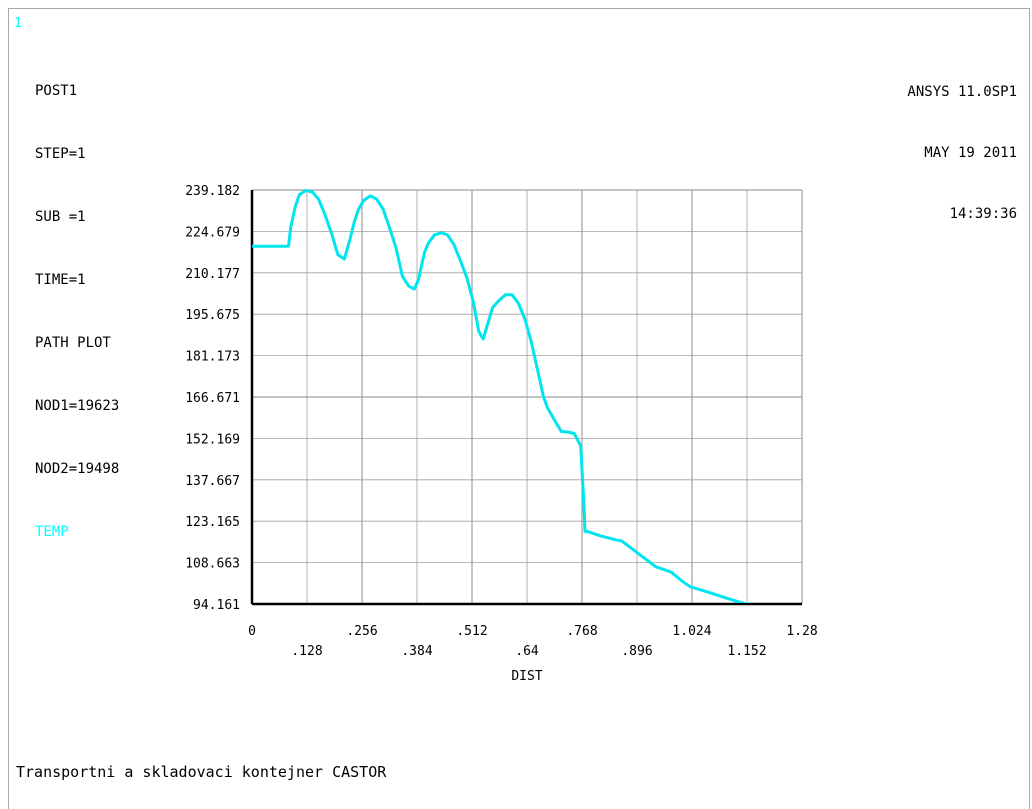 This screenshot has width=1032, height=809. I want to click on y-tick-label: 152.169, so click(212, 439).